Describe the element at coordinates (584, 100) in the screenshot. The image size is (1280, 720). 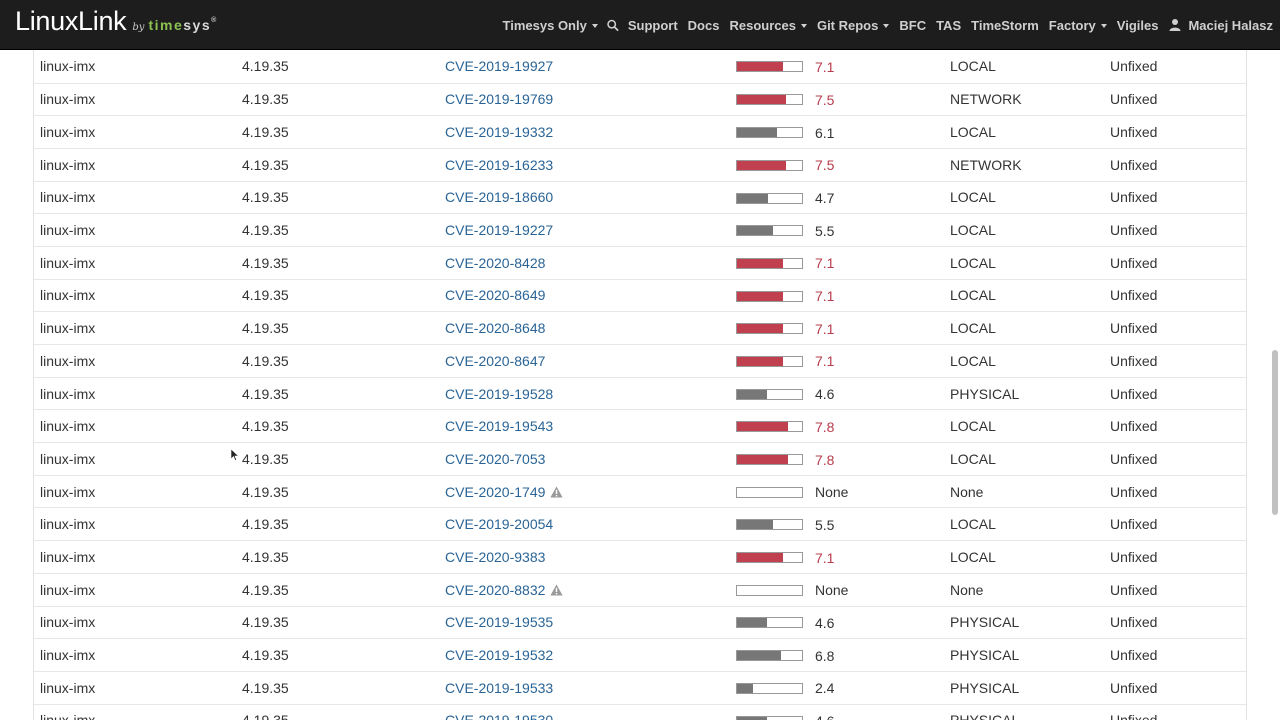
I see `cve-cell: CVE-2019-19769` at that location.